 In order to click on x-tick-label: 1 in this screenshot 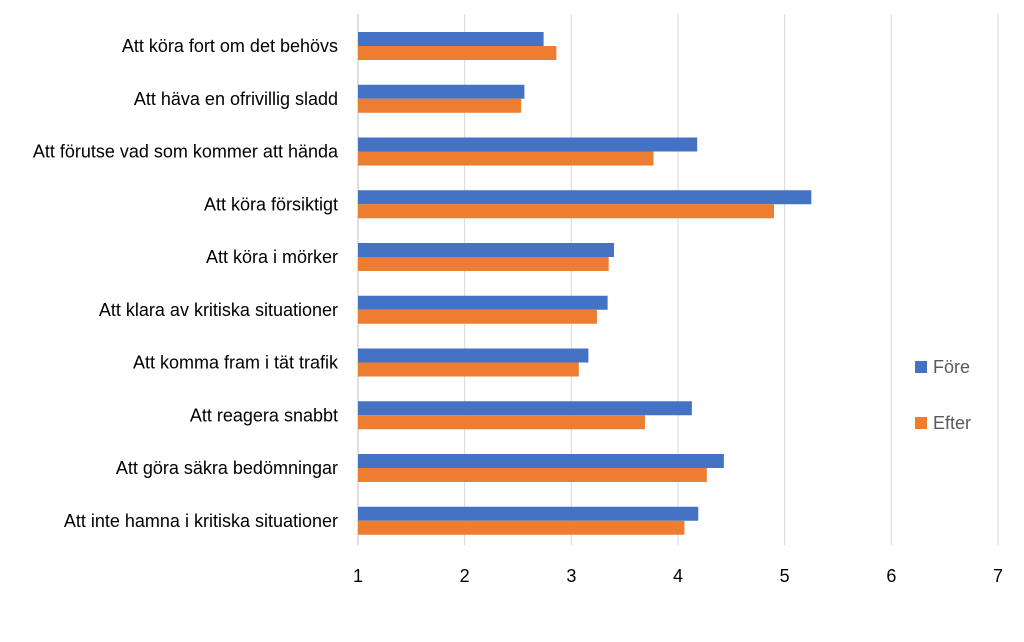, I will do `click(358, 576)`.